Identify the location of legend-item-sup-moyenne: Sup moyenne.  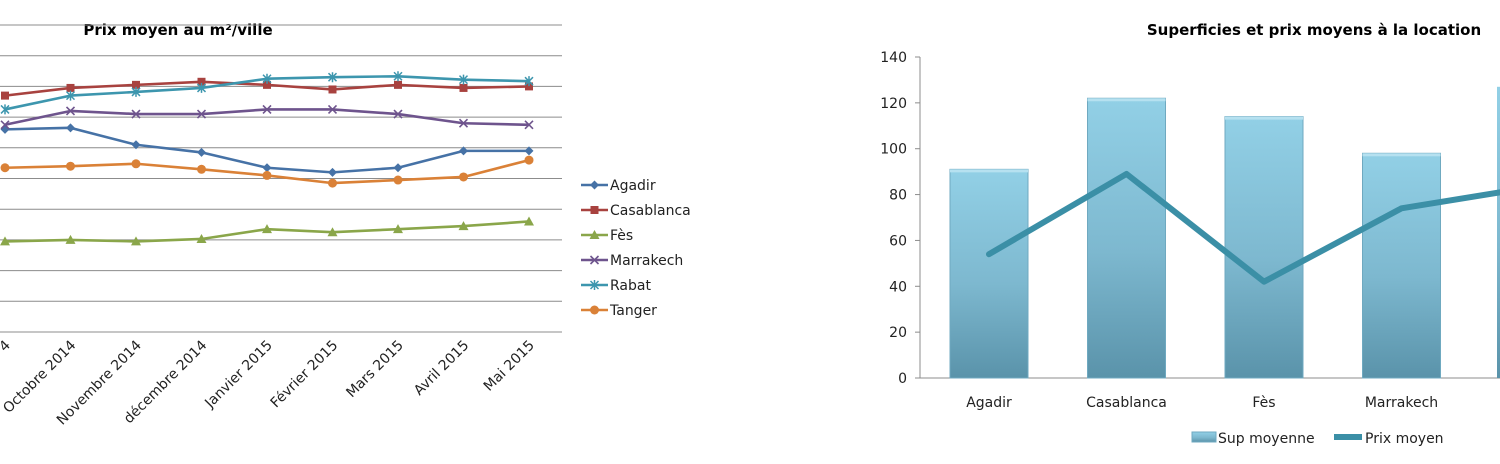
(1253, 439).